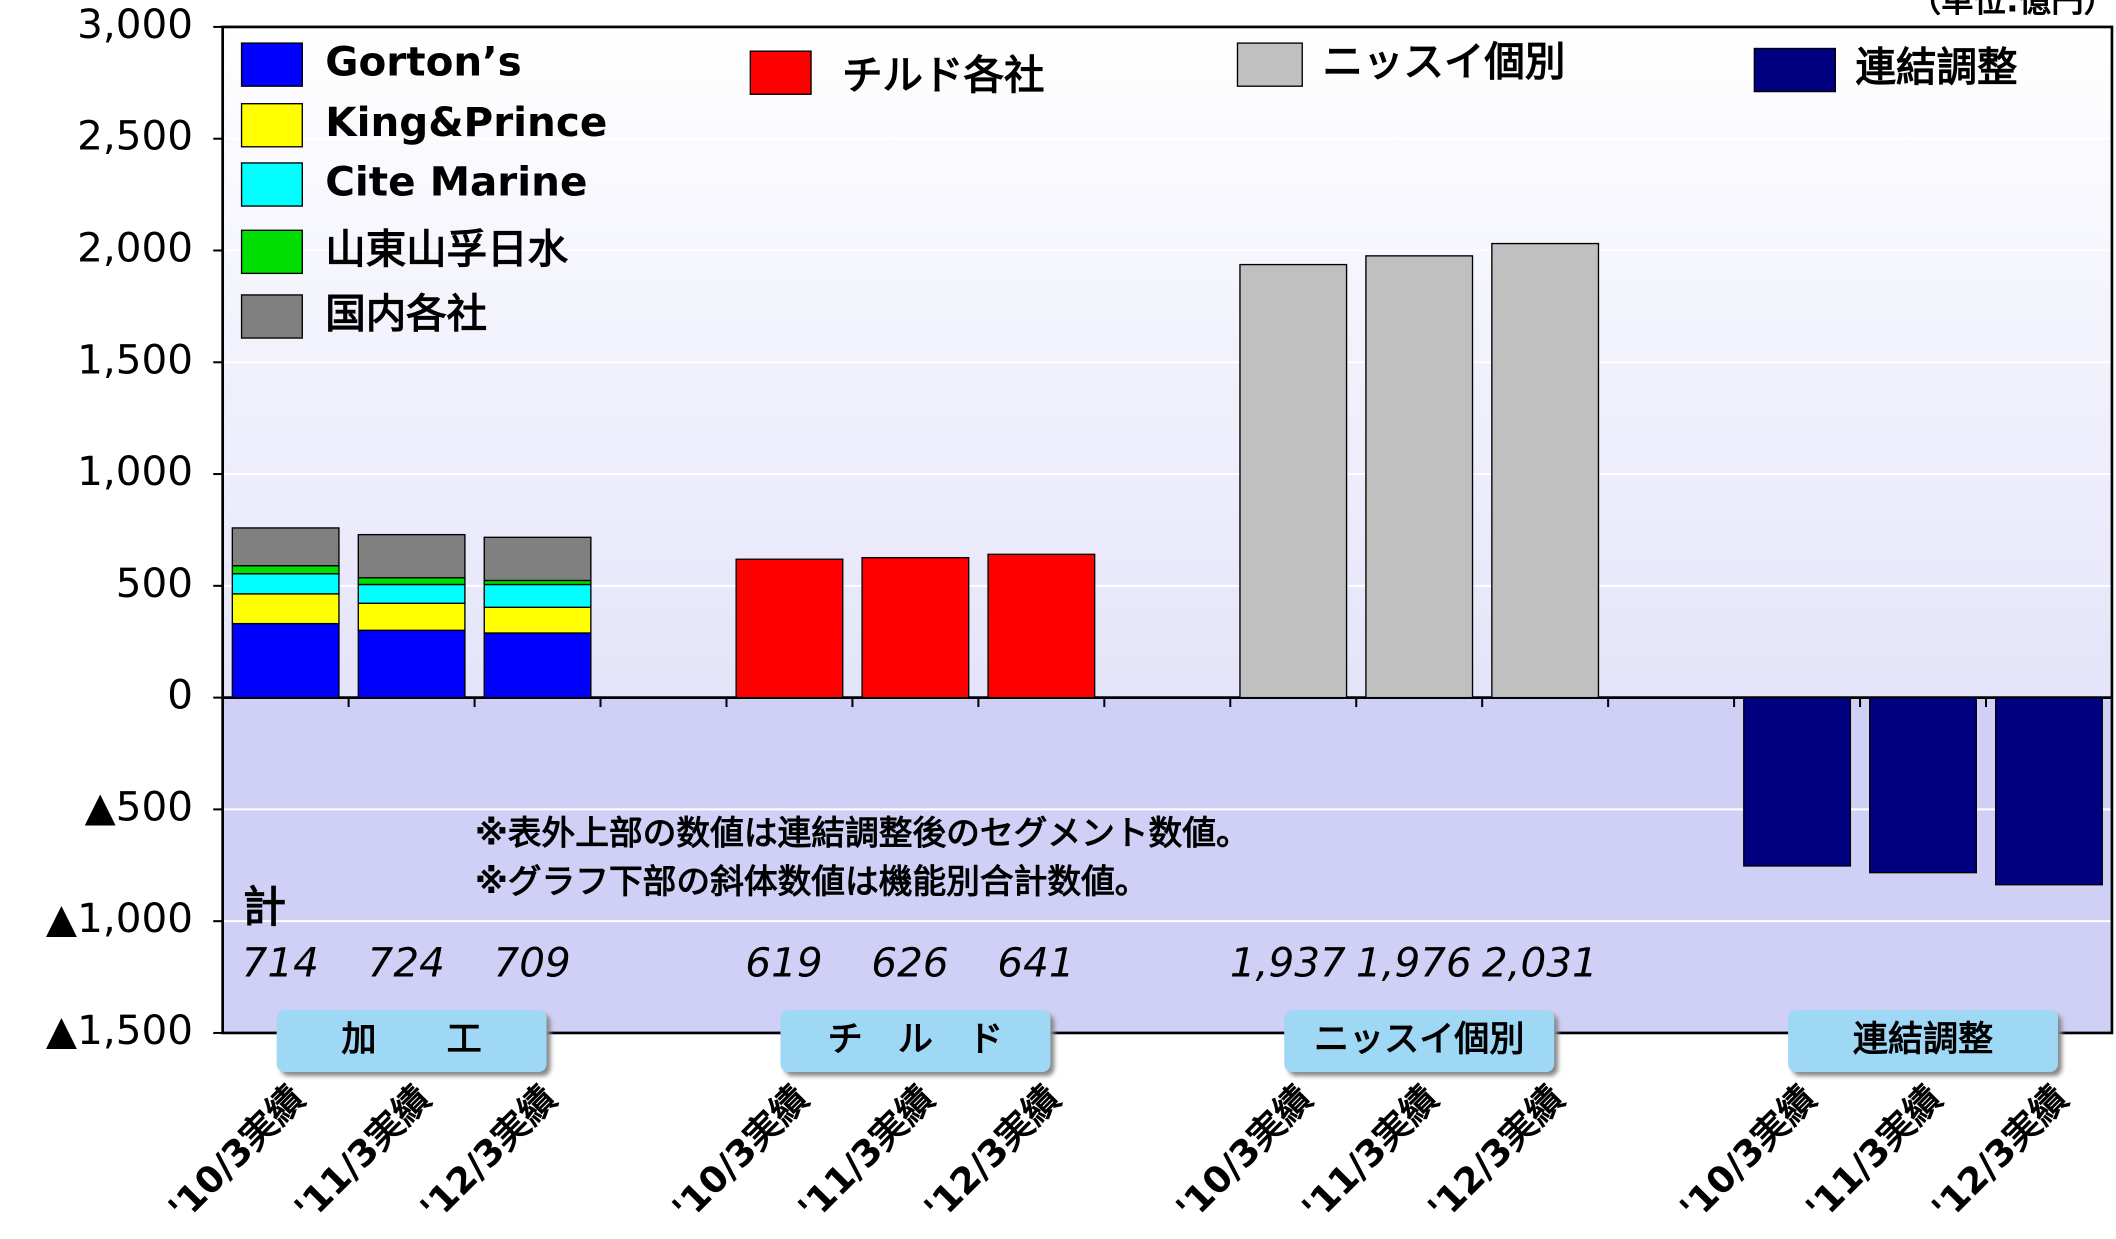  Describe the element at coordinates (139, 806) in the screenshot. I see `y-tick-label: ▲500` at that location.